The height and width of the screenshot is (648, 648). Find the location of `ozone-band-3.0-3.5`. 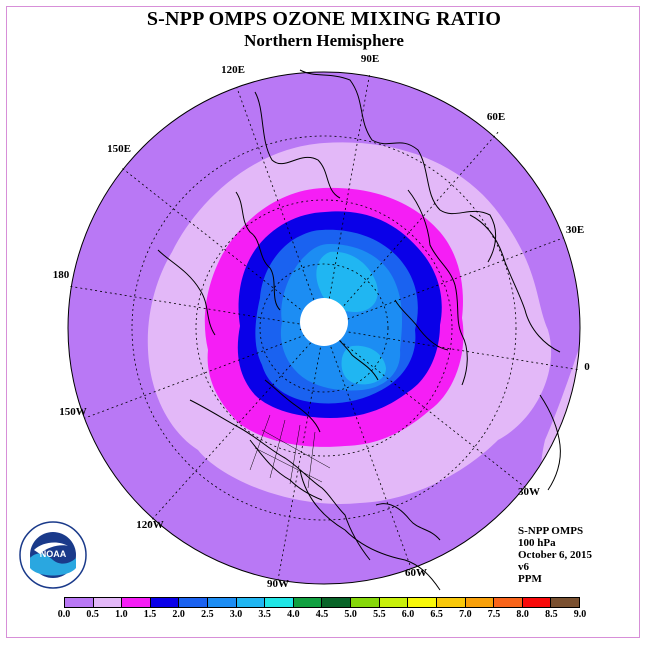

ozone-band-3.0-3.5 is located at coordinates (347, 281).